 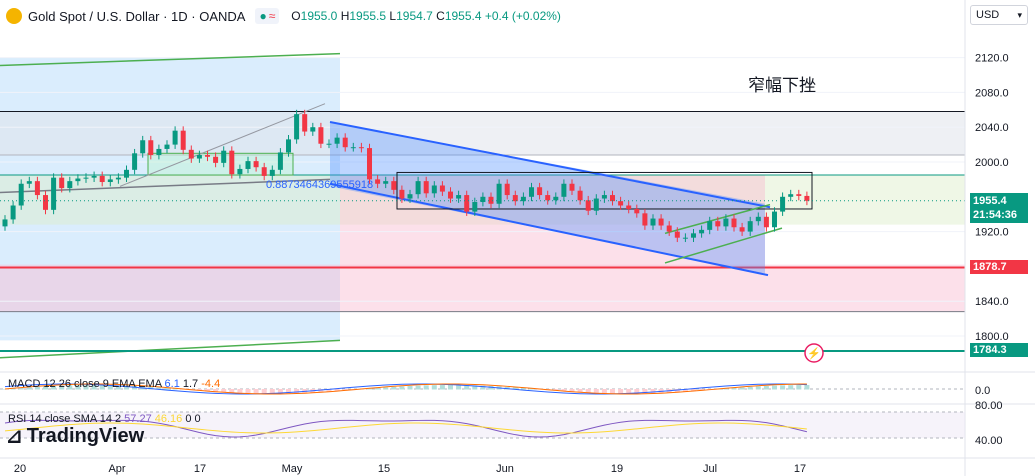 What do you see at coordinates (723, 245) in the screenshot?
I see `mini-channel-lower` at bounding box center [723, 245].